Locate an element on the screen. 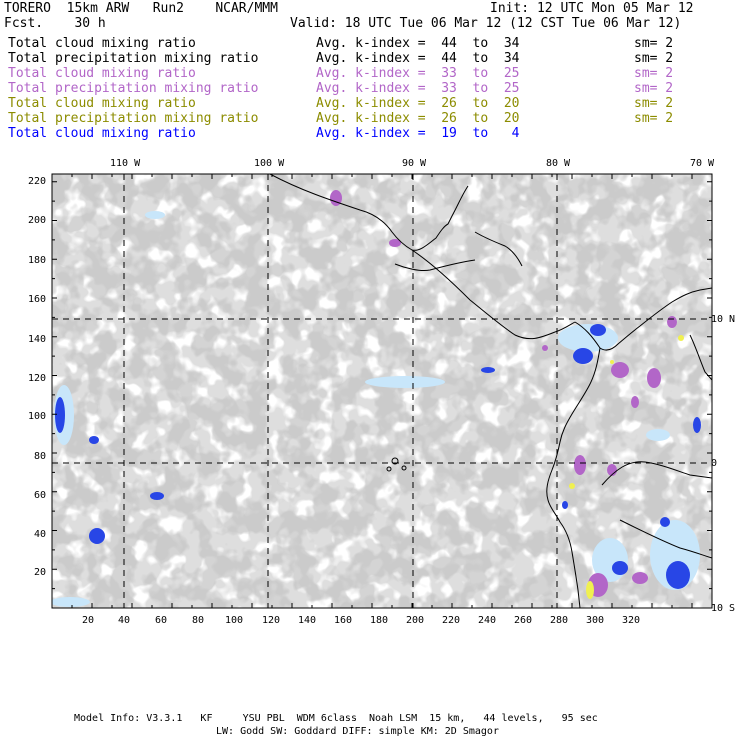 The height and width of the screenshot is (740, 740). x-tick-label: 200 is located at coordinates (415, 620).